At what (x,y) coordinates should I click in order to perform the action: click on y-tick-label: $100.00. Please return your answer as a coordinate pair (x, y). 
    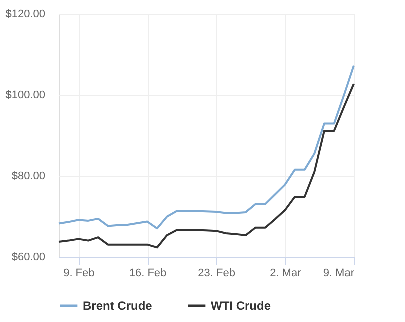
    Looking at the image, I should click on (26, 96).